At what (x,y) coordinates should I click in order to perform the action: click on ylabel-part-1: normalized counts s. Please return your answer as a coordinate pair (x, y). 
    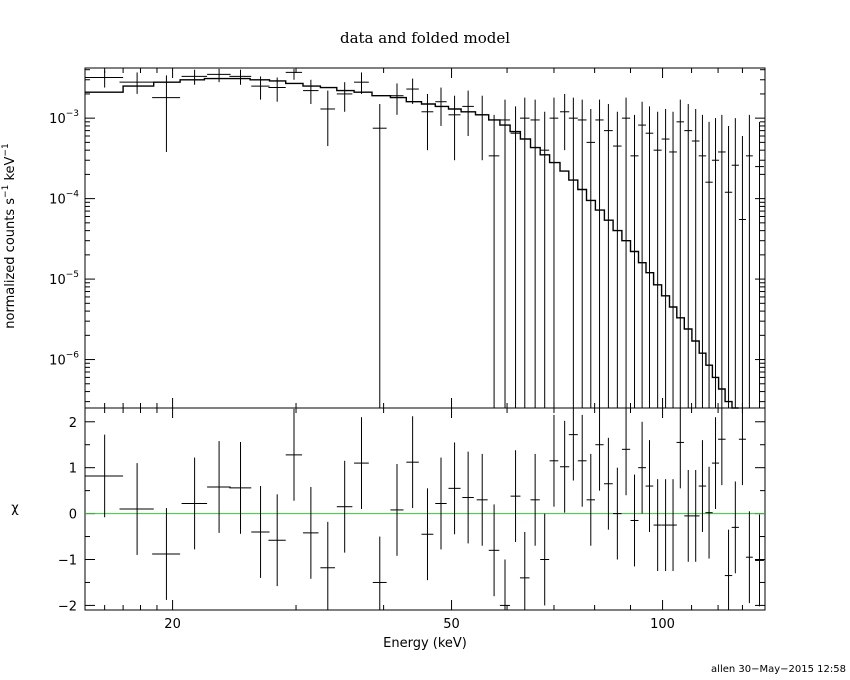
    Looking at the image, I should click on (10, 263).